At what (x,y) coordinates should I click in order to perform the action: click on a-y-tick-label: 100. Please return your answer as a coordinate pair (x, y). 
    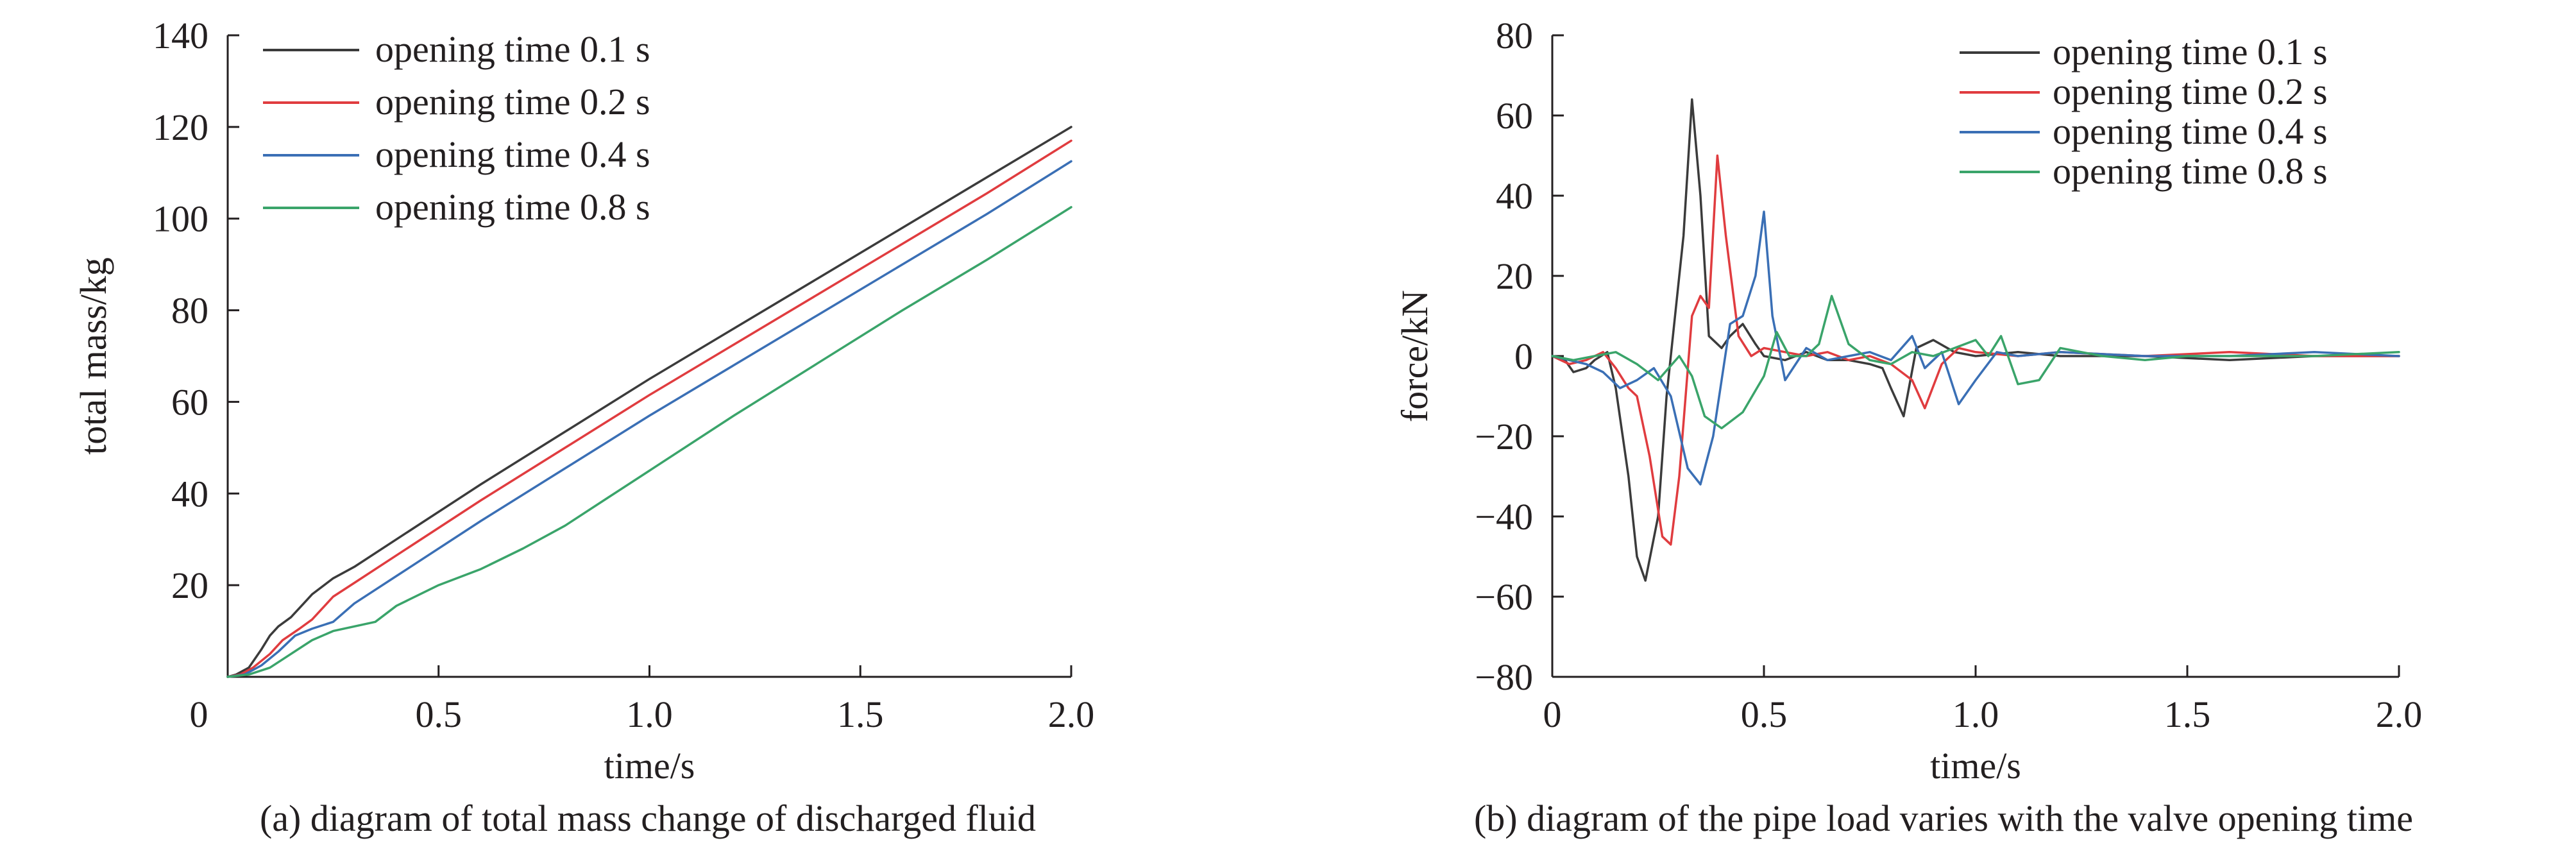
    Looking at the image, I should click on (180, 219).